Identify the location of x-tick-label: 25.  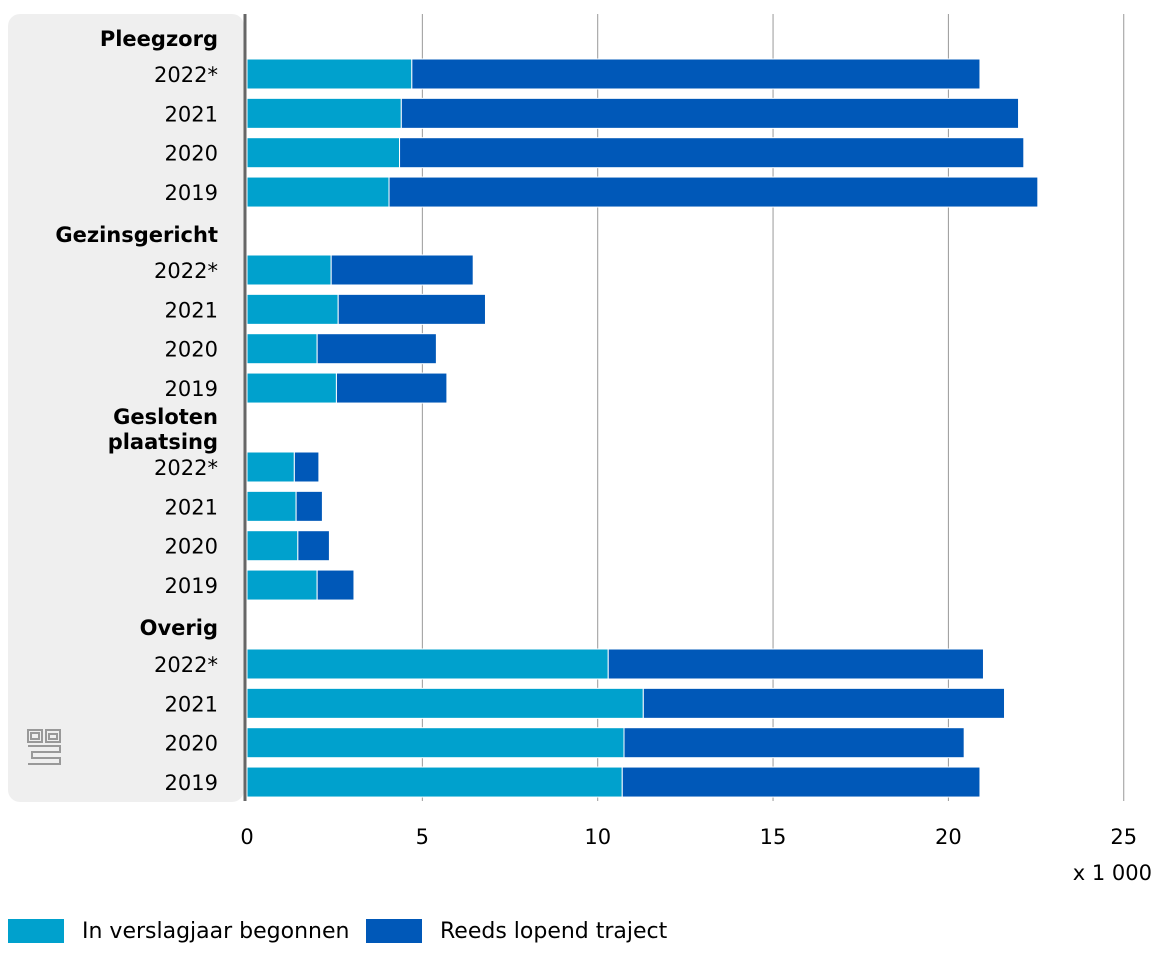
(1123, 837).